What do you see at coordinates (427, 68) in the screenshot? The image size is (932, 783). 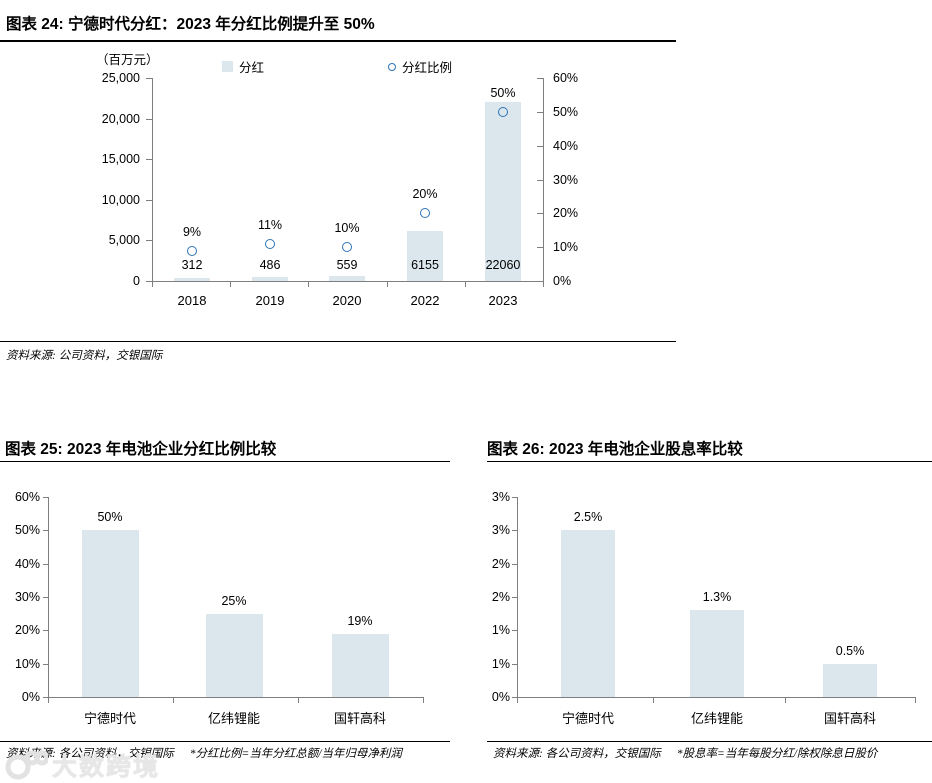 I see `legend-label: 分红比例` at bounding box center [427, 68].